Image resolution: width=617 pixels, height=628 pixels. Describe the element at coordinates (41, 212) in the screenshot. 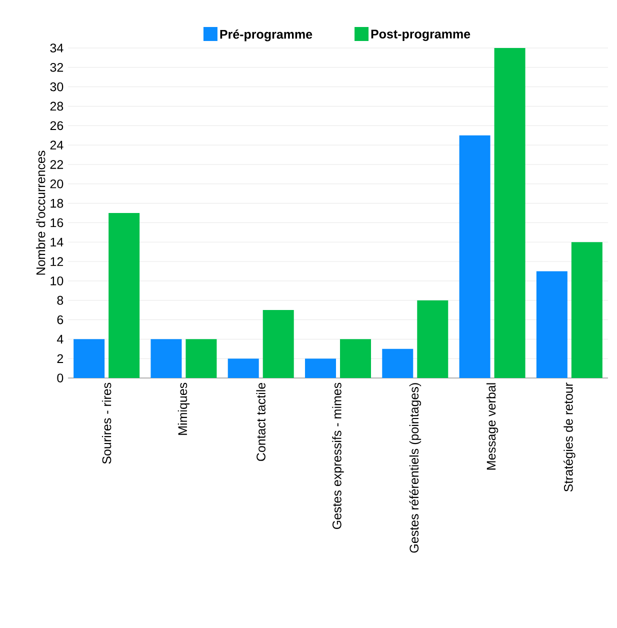

I see `y-axis-title: Nombre d'occurrences` at that location.